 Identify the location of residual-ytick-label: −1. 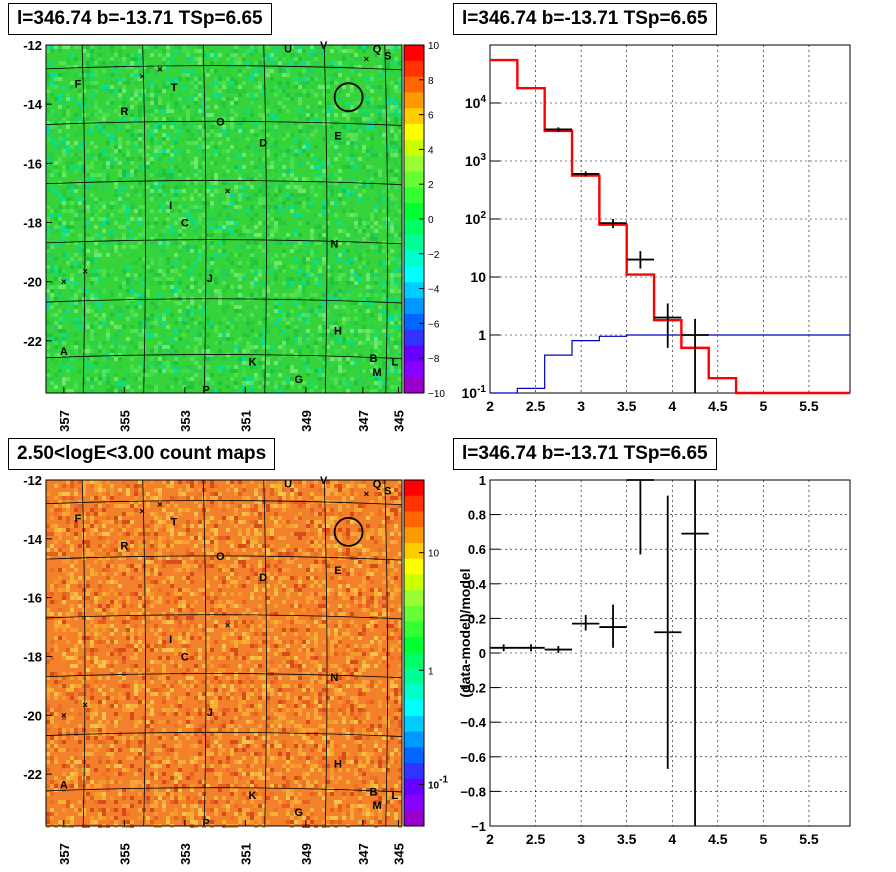
(478, 826).